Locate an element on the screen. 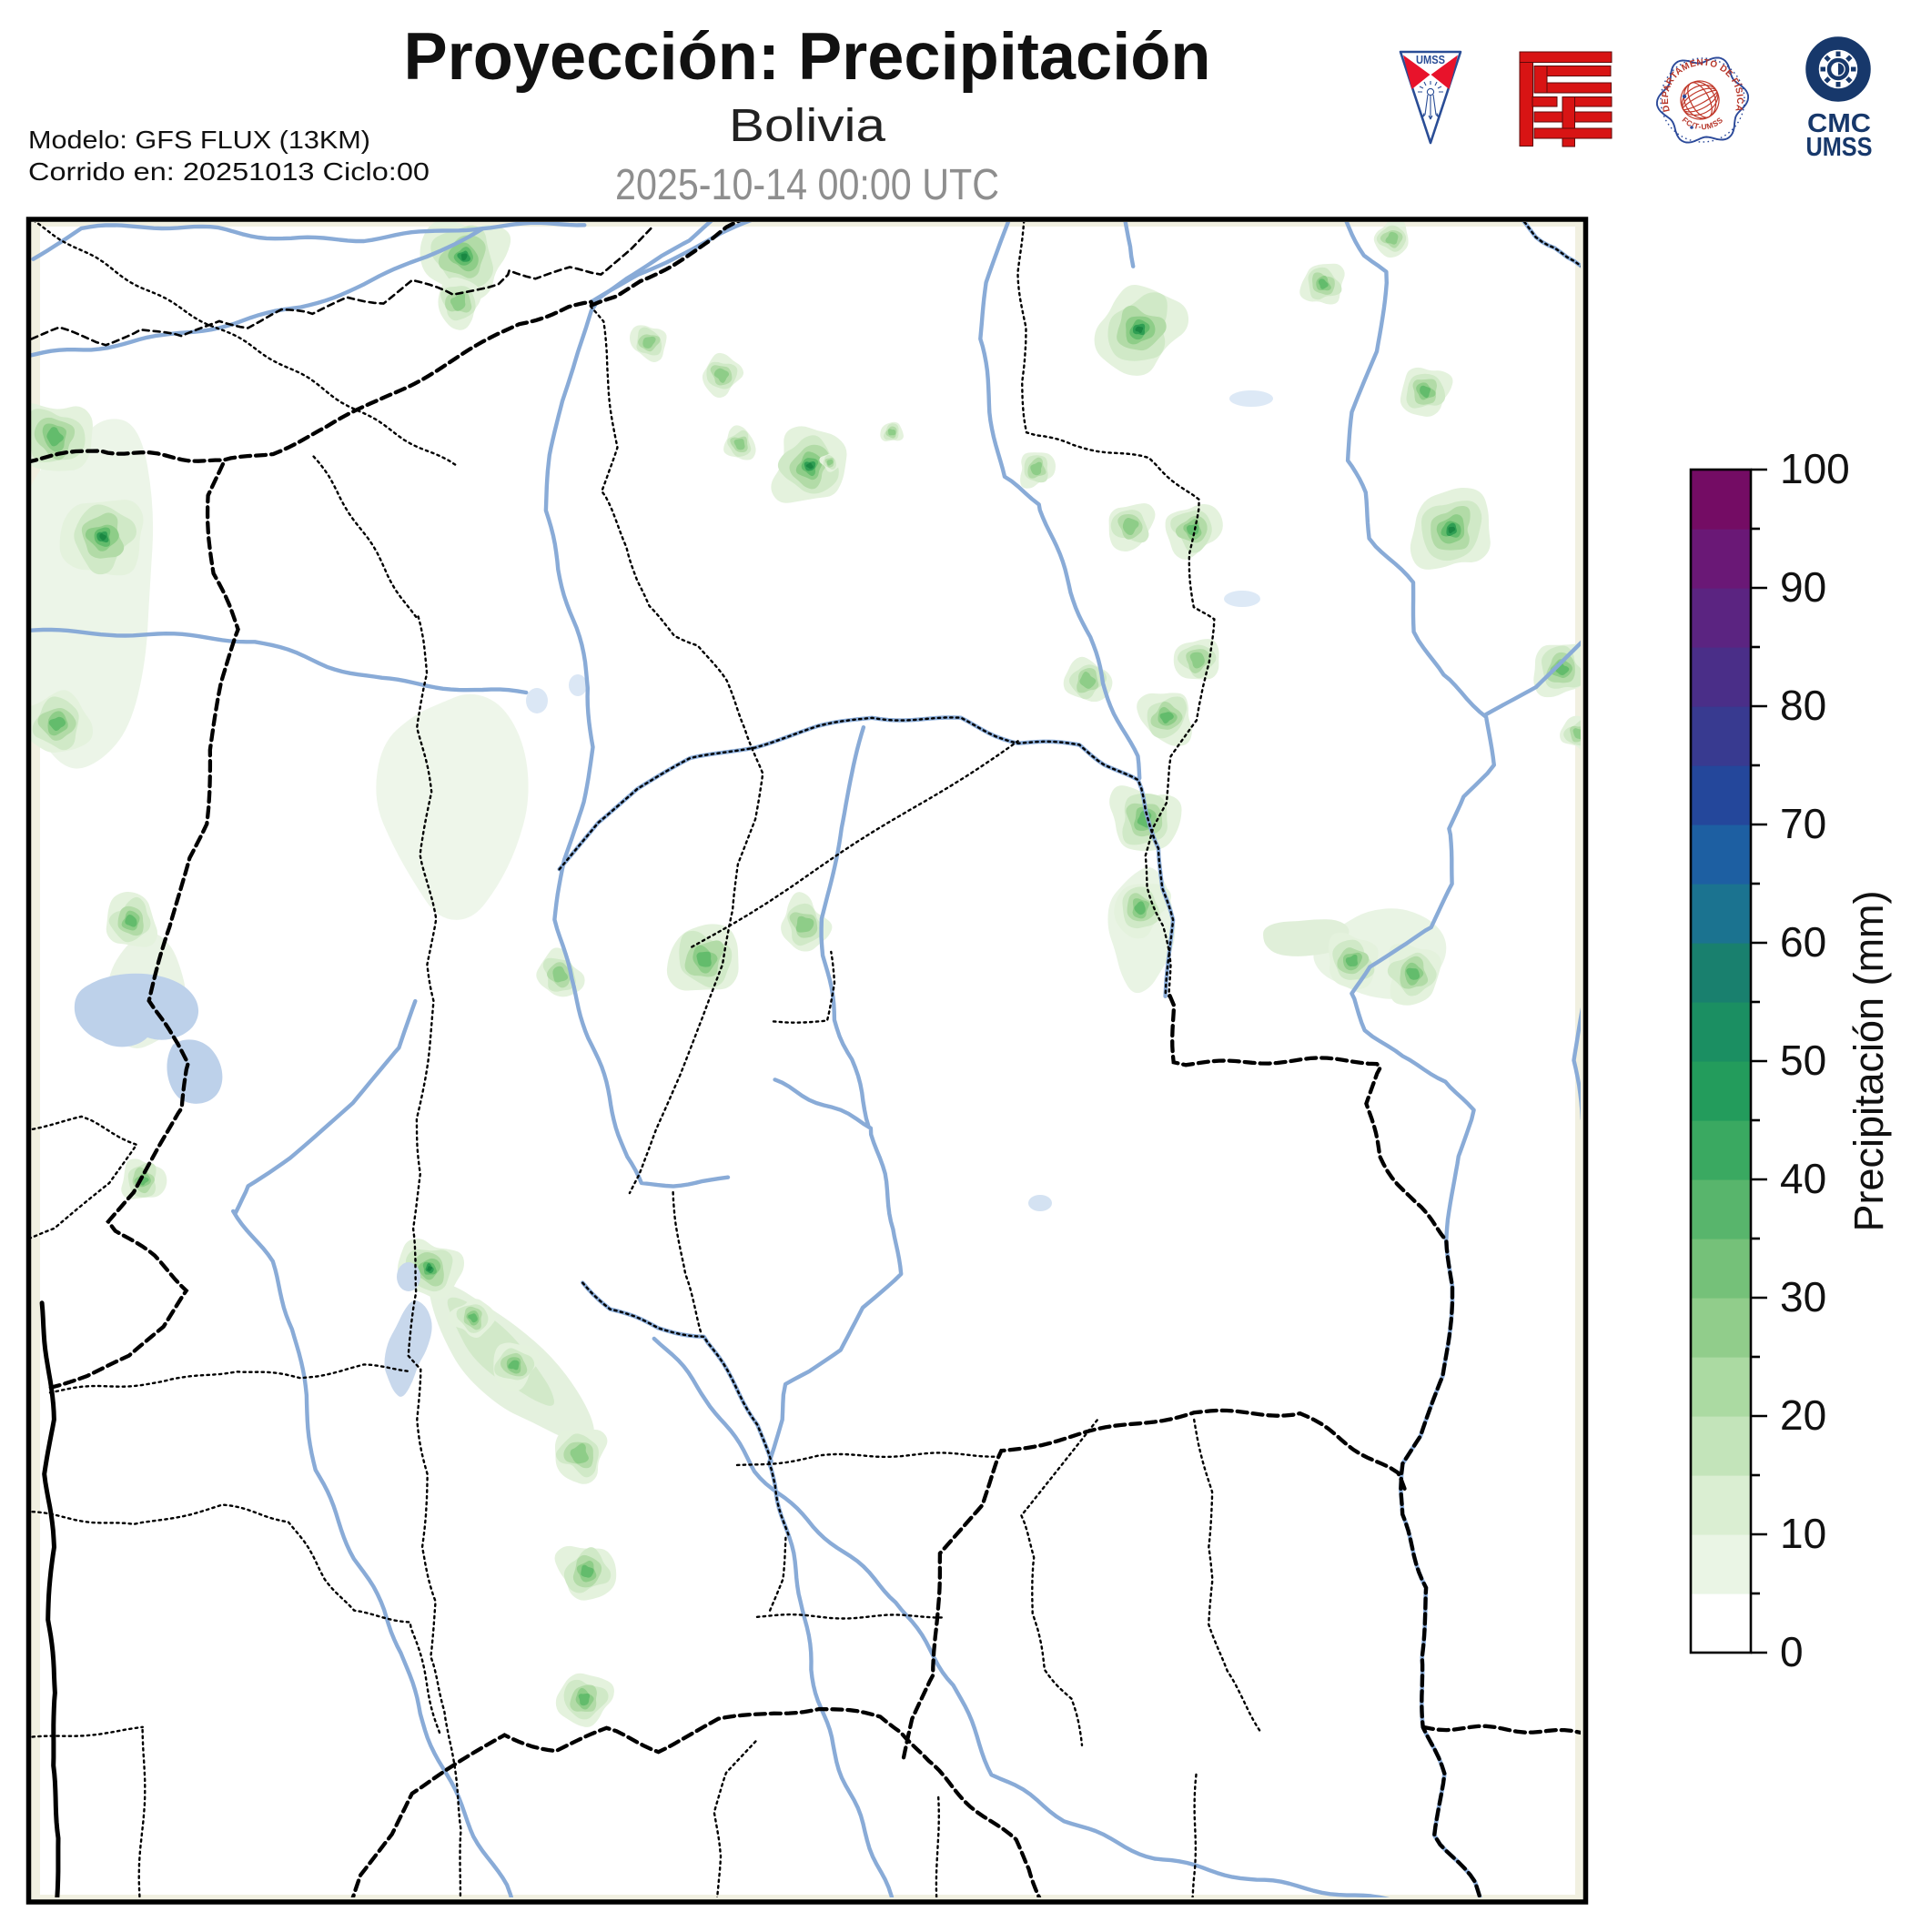  svg-text: Corrido en: 20251013 Ciclo:00 is located at coordinates (229, 171).